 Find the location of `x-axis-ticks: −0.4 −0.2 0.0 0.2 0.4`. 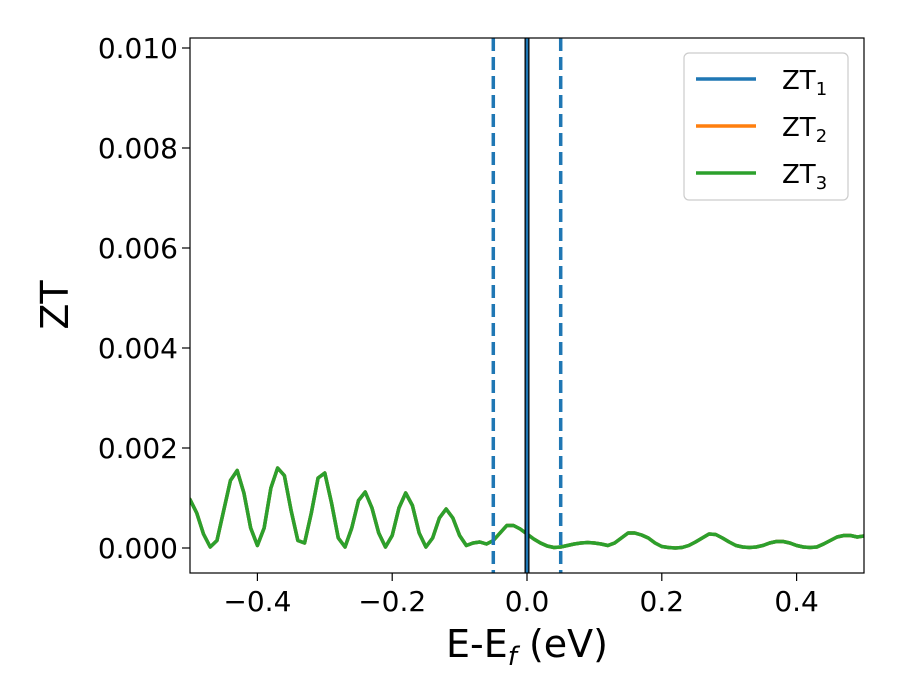

x-axis-ticks: −0.4 −0.2 0.0 0.2 0.4 is located at coordinates (521, 595).